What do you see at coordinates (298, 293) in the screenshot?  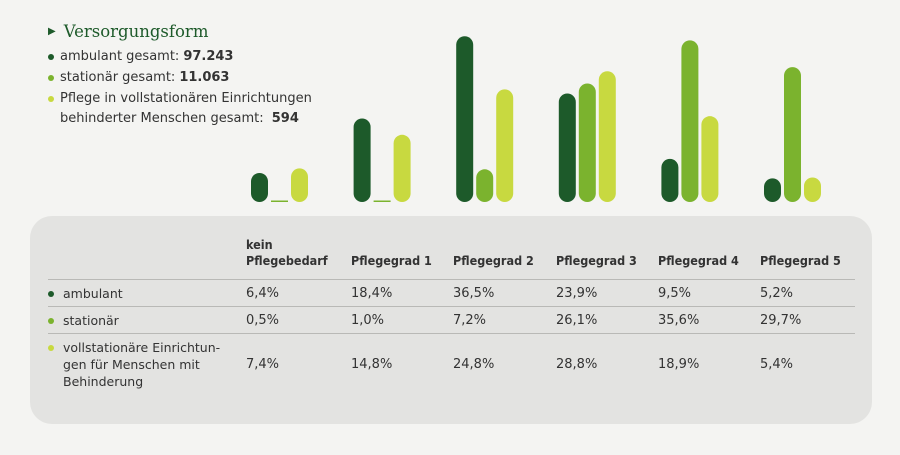 I see `table-cell: 6,4%` at bounding box center [298, 293].